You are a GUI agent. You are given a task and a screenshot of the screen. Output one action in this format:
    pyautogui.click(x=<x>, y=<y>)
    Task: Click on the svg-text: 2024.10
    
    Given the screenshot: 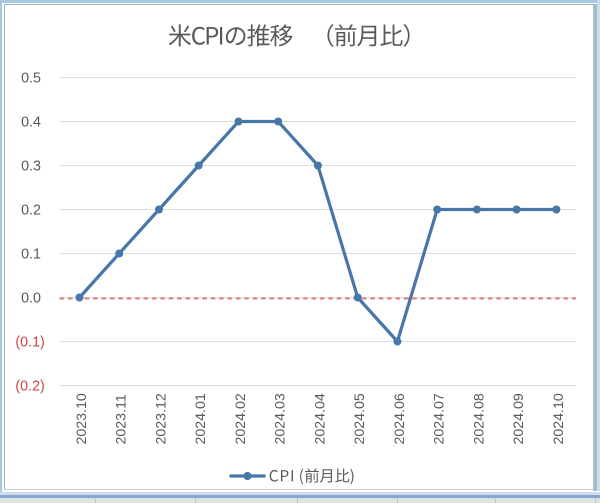 What is the action you would take?
    pyautogui.click(x=559, y=418)
    